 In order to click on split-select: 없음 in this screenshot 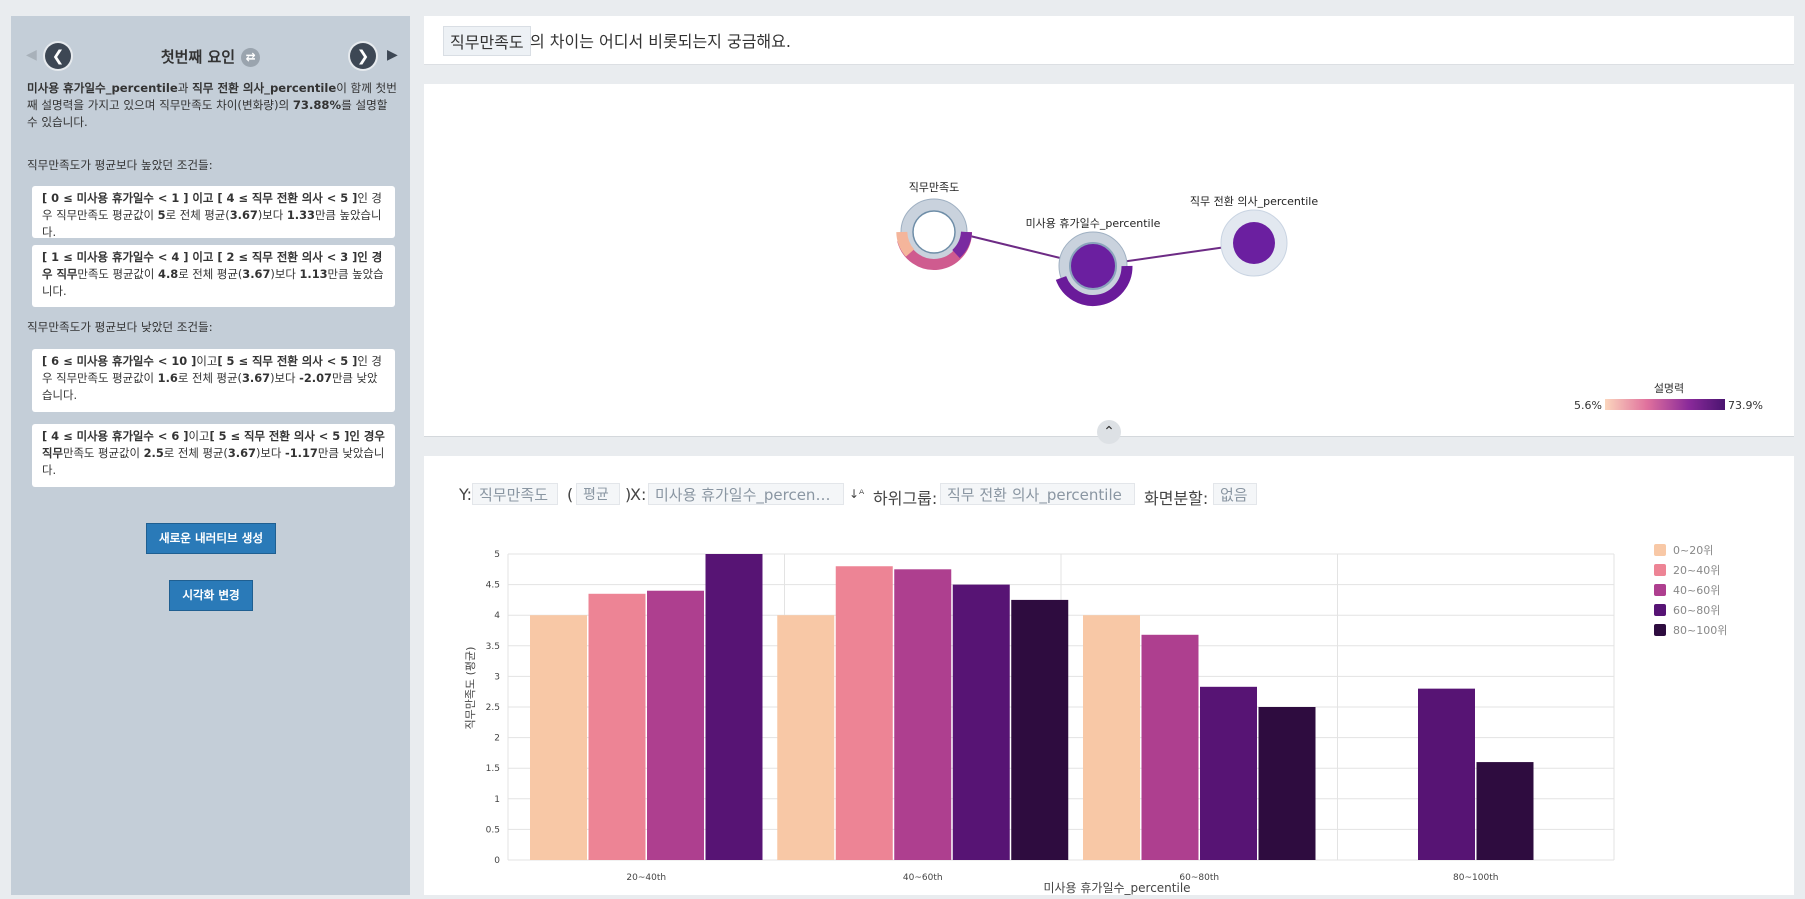, I will do `click(1235, 494)`.